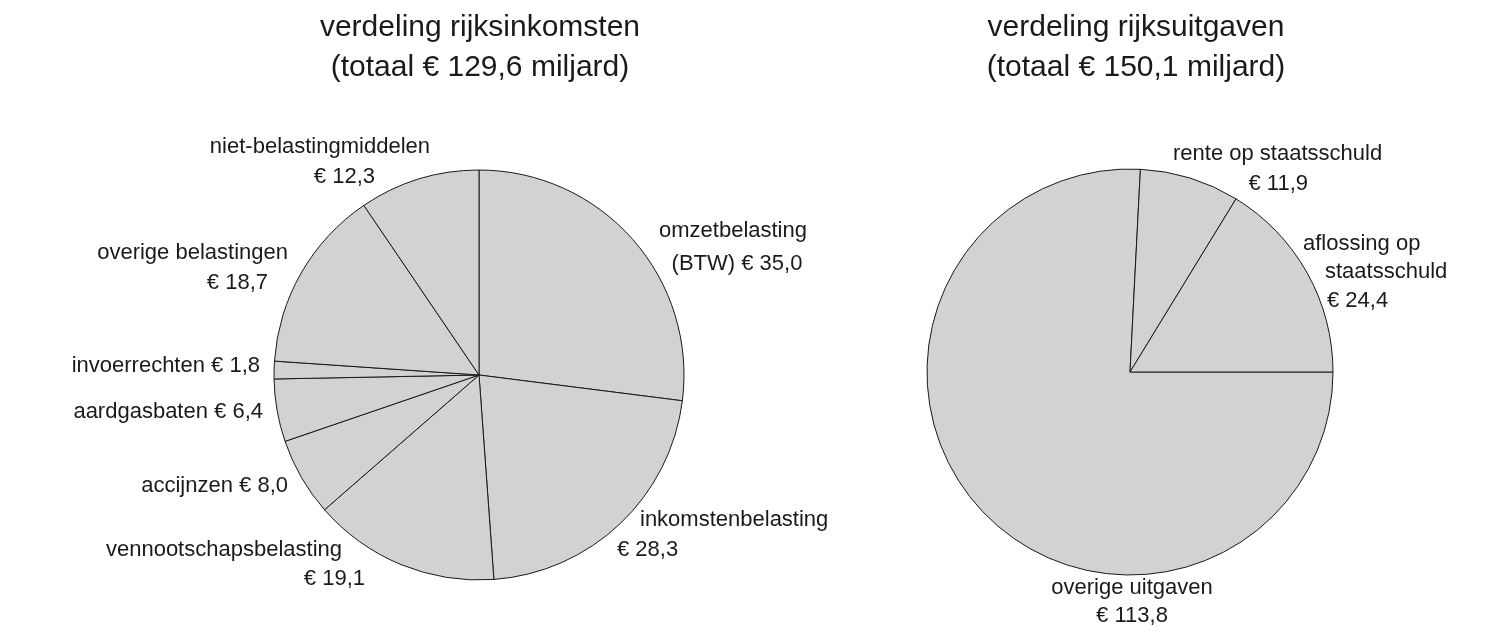  What do you see at coordinates (214, 484) in the screenshot?
I see `slice-label: accijnzen € 8,0` at bounding box center [214, 484].